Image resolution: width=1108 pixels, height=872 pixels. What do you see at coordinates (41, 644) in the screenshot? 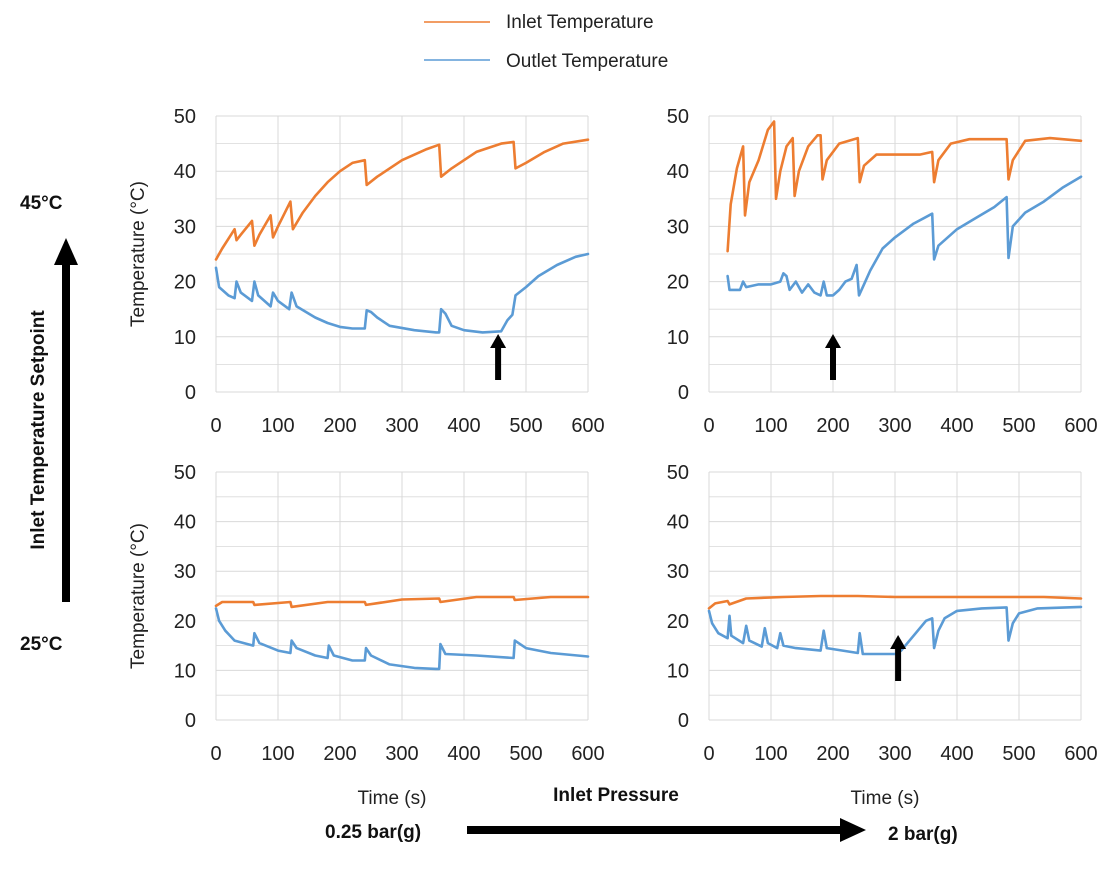
I see `y-low-label: 25°C` at bounding box center [41, 644].